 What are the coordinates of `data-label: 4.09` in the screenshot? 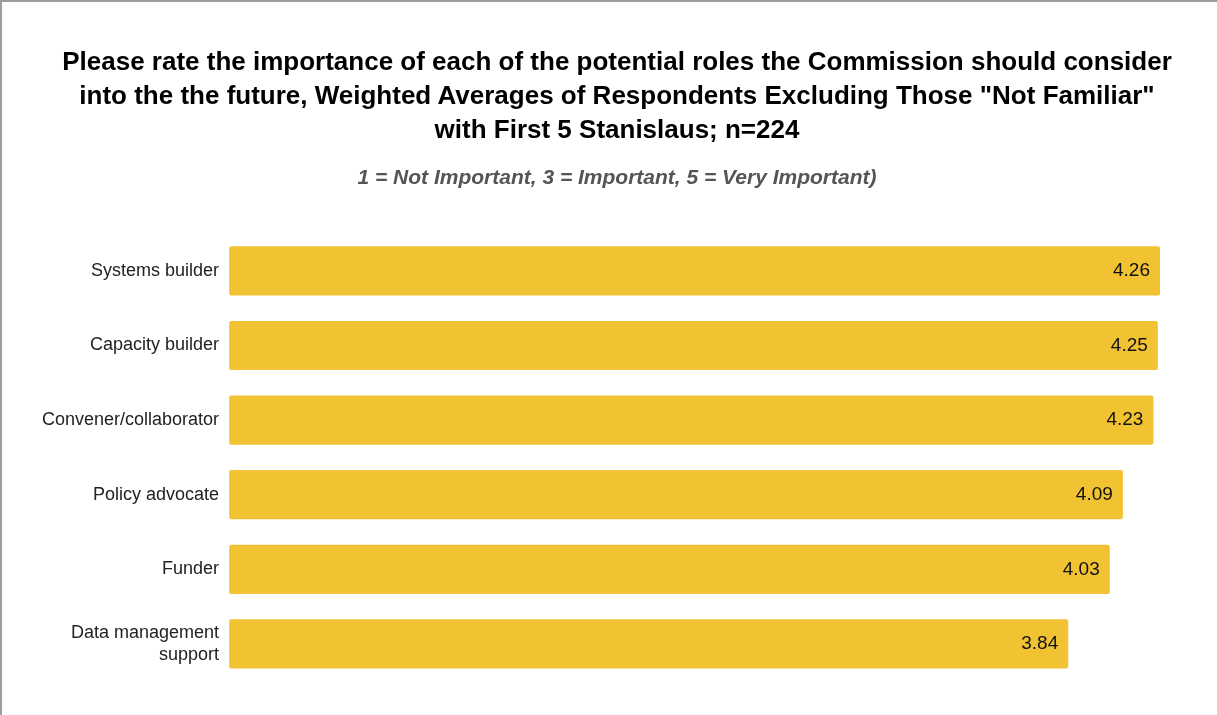 It's located at (1094, 493).